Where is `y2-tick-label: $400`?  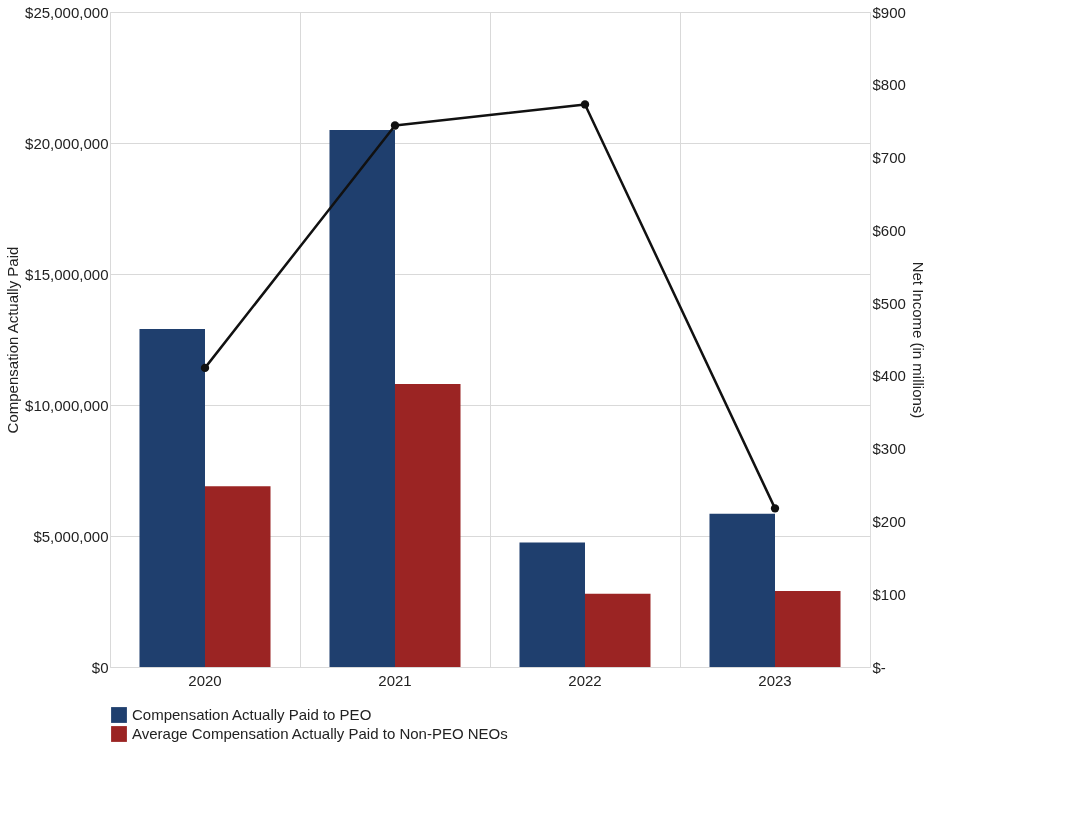 y2-tick-label: $400 is located at coordinates (889, 376).